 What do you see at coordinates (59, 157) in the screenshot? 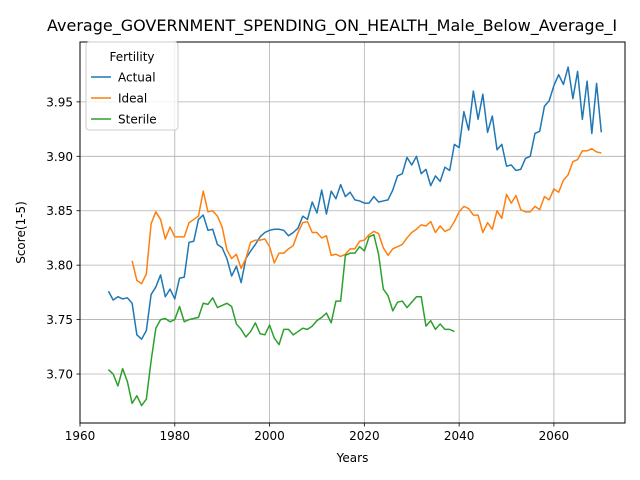
I see `y-tick-label: 3.90` at bounding box center [59, 157].